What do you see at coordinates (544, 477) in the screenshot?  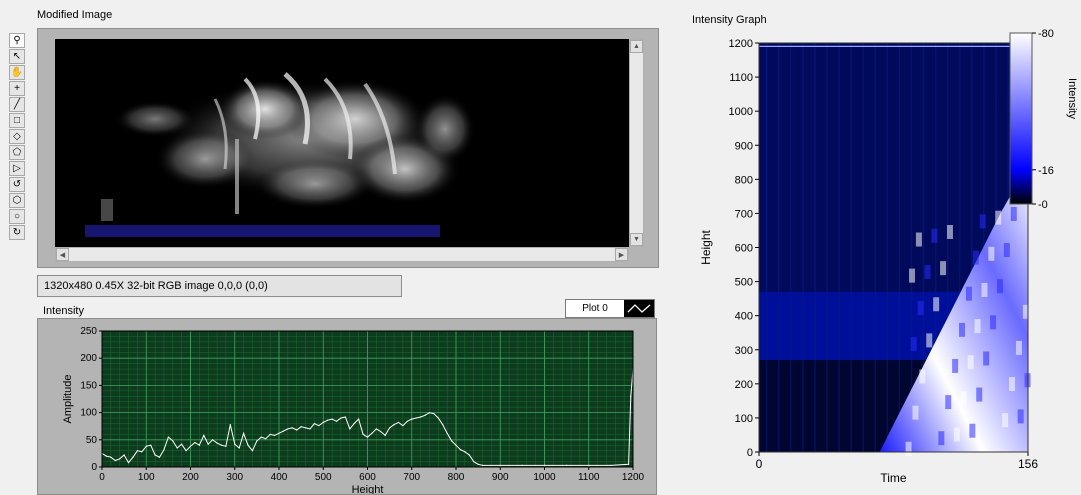 I see `x-tick-label: 1000` at bounding box center [544, 477].